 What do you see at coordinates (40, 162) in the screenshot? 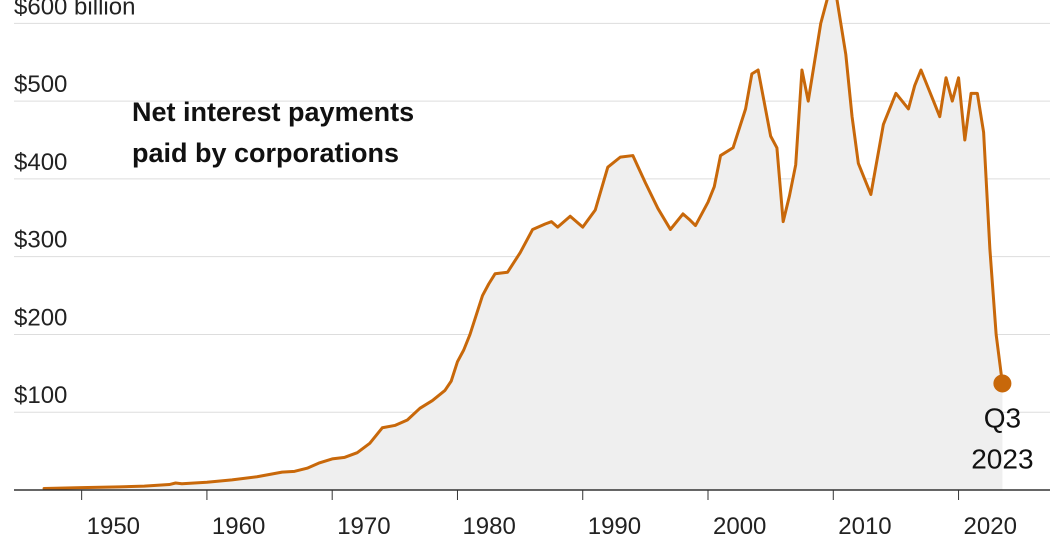
I see `y-tick-label: $400` at bounding box center [40, 162].